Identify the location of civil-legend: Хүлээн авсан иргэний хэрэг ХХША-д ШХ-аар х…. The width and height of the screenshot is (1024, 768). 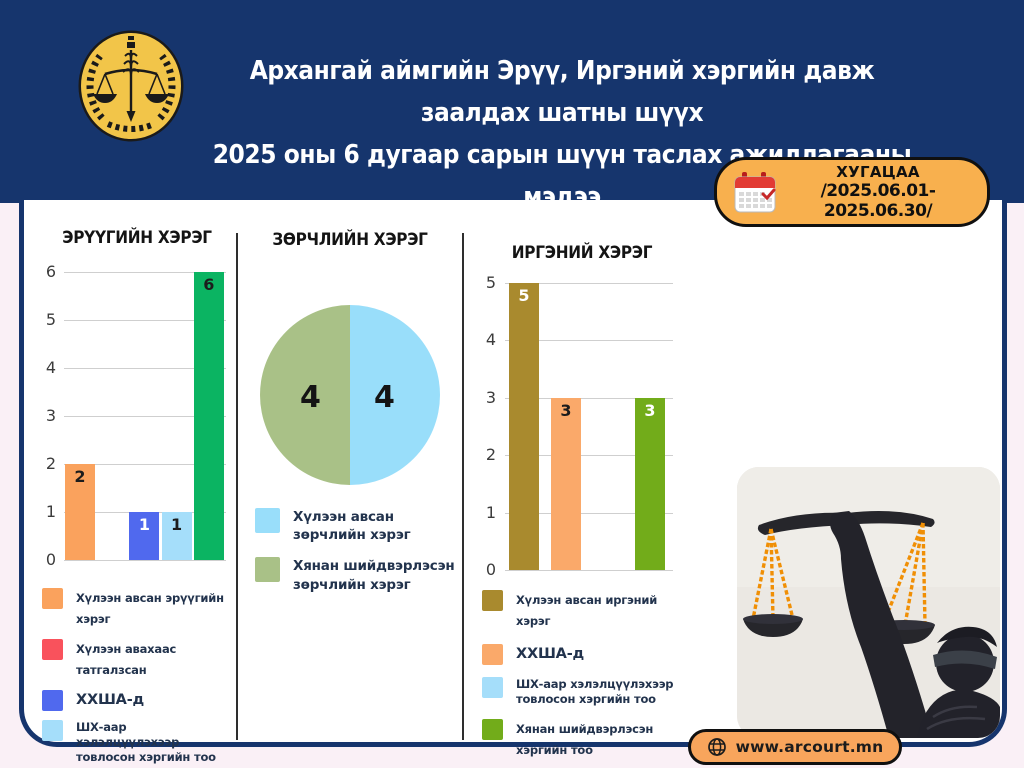
(589, 675).